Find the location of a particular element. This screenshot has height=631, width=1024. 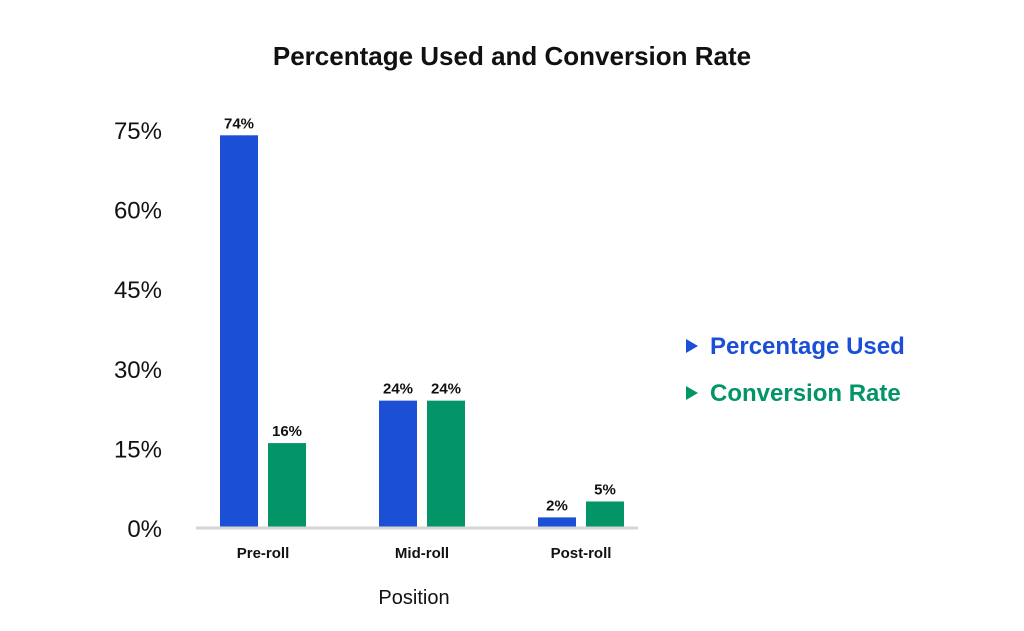

bar-pre-roll-conversion-rate is located at coordinates (287, 485).